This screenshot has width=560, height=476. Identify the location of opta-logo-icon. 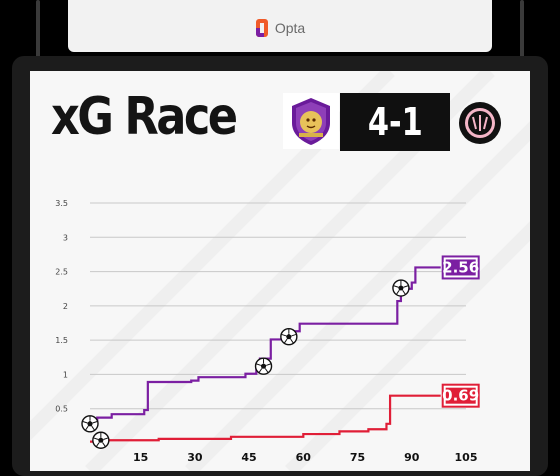
(261, 28).